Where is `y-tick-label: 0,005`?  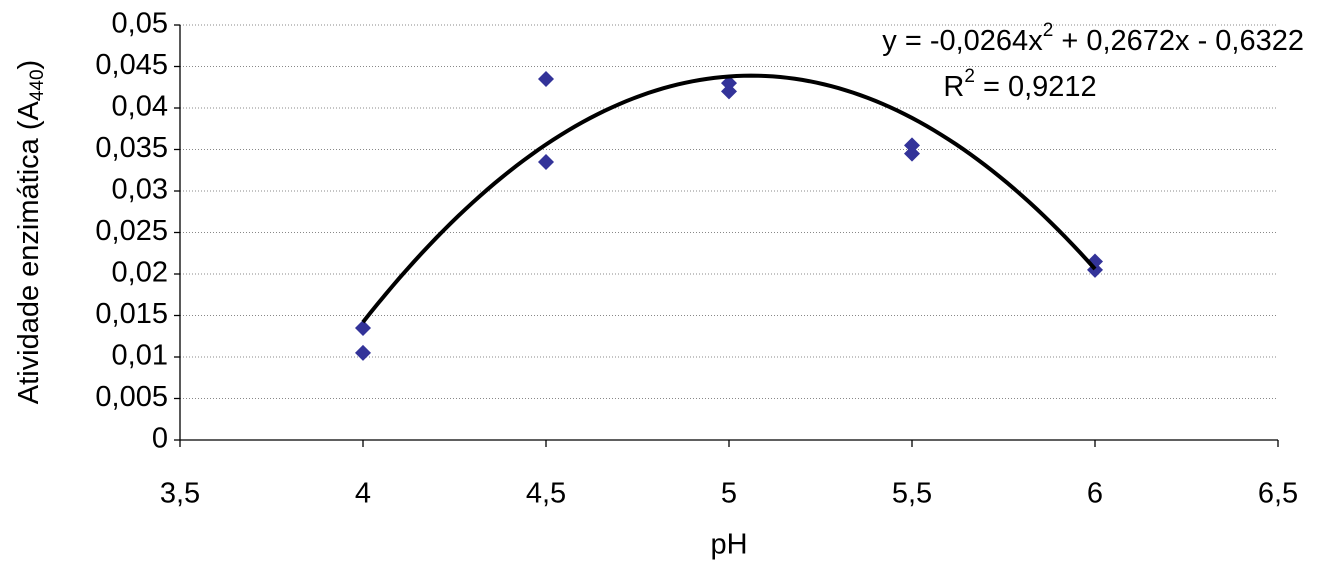
y-tick-label: 0,005 is located at coordinates (131, 397).